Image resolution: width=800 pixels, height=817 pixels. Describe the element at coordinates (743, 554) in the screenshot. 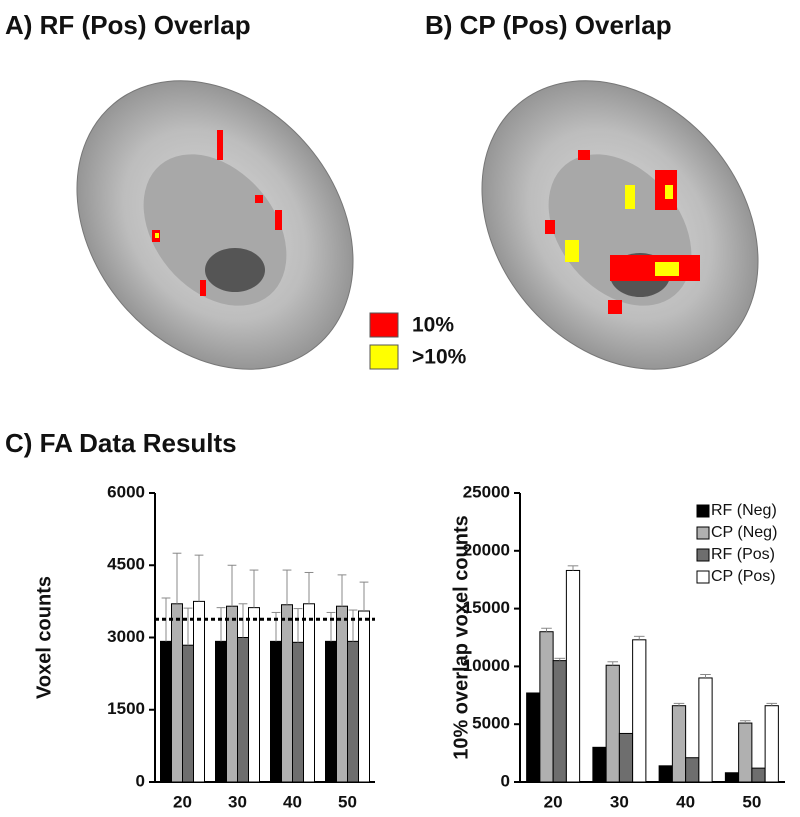

I see `legend-label: RF (Pos)` at that location.